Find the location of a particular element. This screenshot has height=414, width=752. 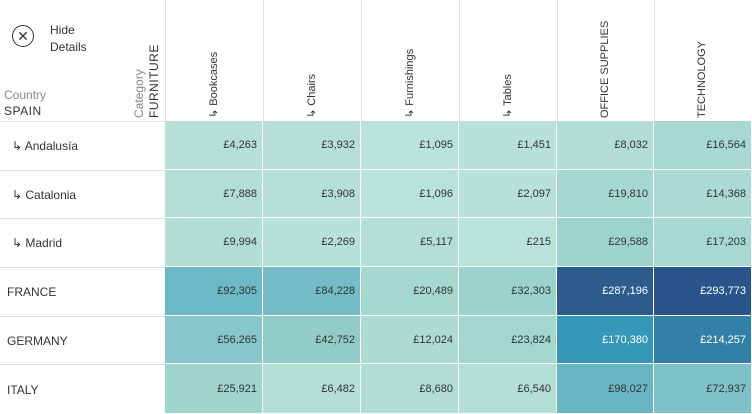

table-cell: £29,588 is located at coordinates (605, 242).